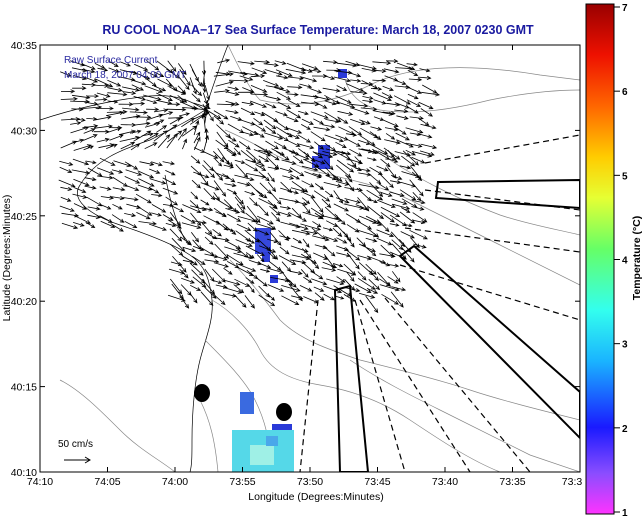 The image size is (644, 518). What do you see at coordinates (77, 460) in the screenshot?
I see `scale-arrow` at bounding box center [77, 460].